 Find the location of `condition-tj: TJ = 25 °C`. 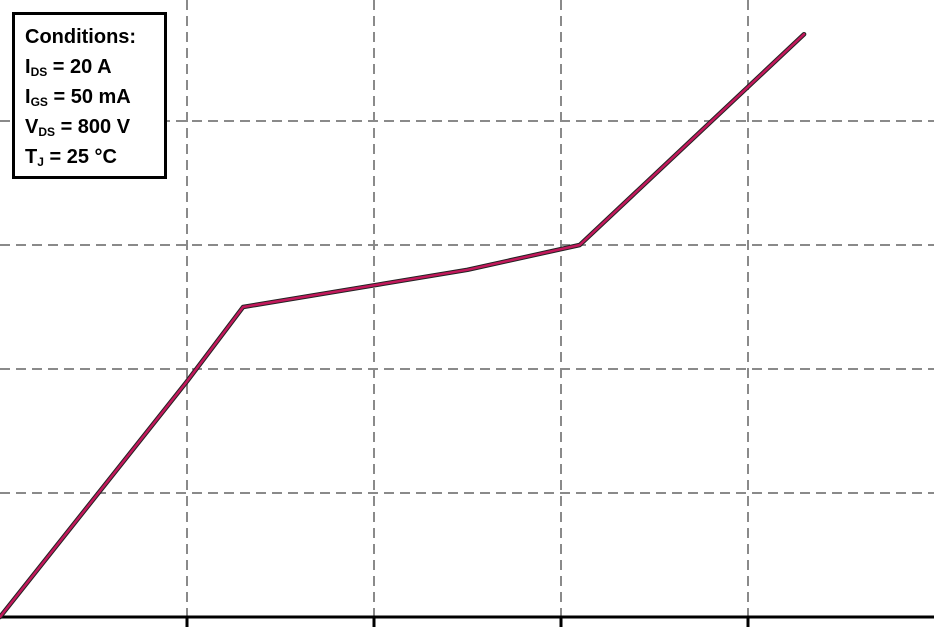

condition-tj: TJ = 25 °C is located at coordinates (71, 157).